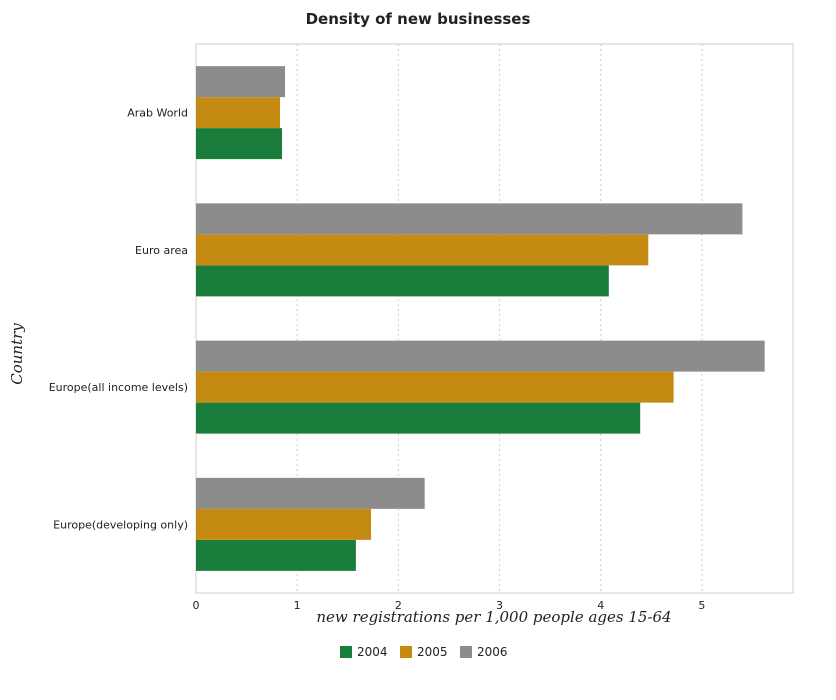 This screenshot has width=836, height=700. Describe the element at coordinates (297, 605) in the screenshot. I see `x-tick-label: 1` at that location.